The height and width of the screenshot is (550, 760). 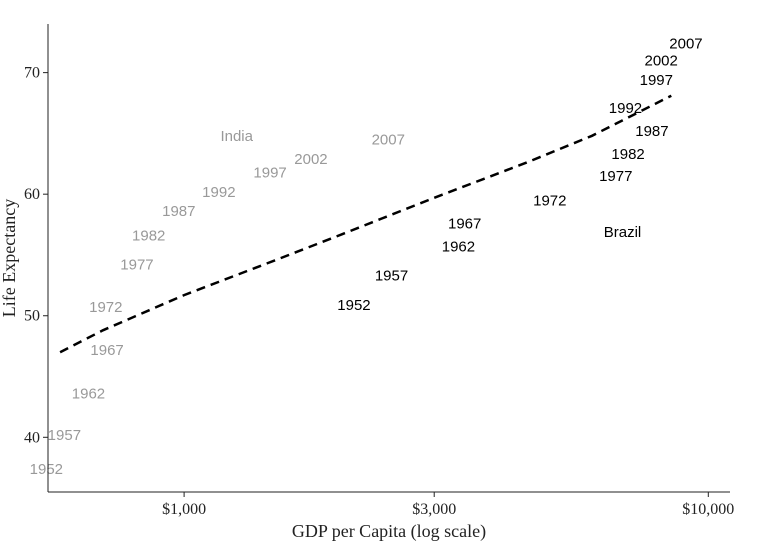 I want to click on x-tick-label: $1,000, so click(x=184, y=509).